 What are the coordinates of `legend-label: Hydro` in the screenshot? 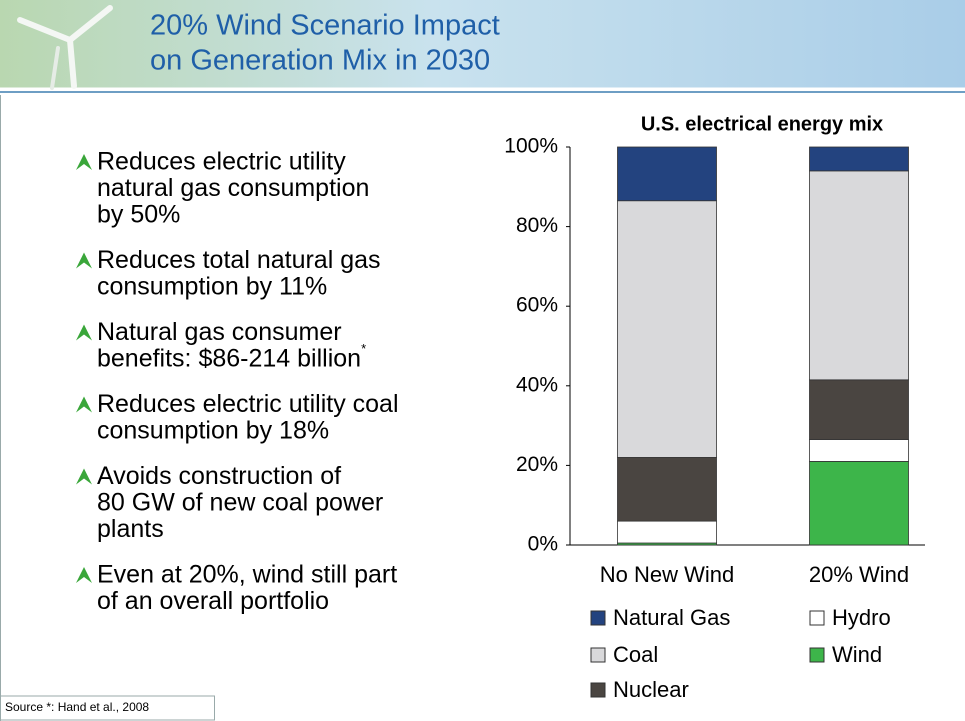 It's located at (861, 617).